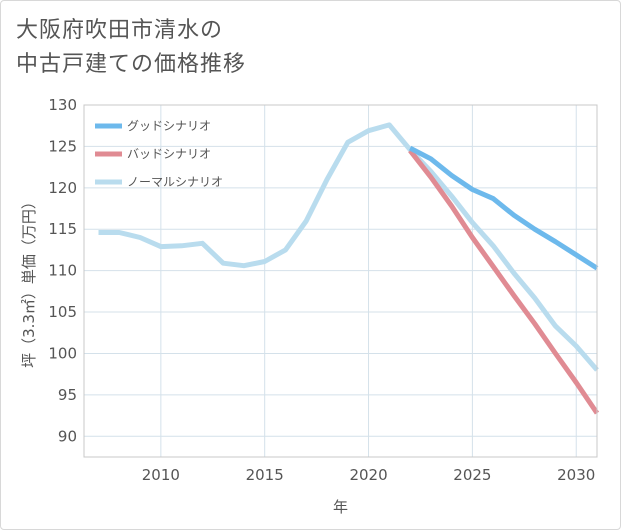 This screenshot has width=621, height=530. Describe the element at coordinates (169, 154) in the screenshot. I see `legend-label: バッドシナリオ` at that location.